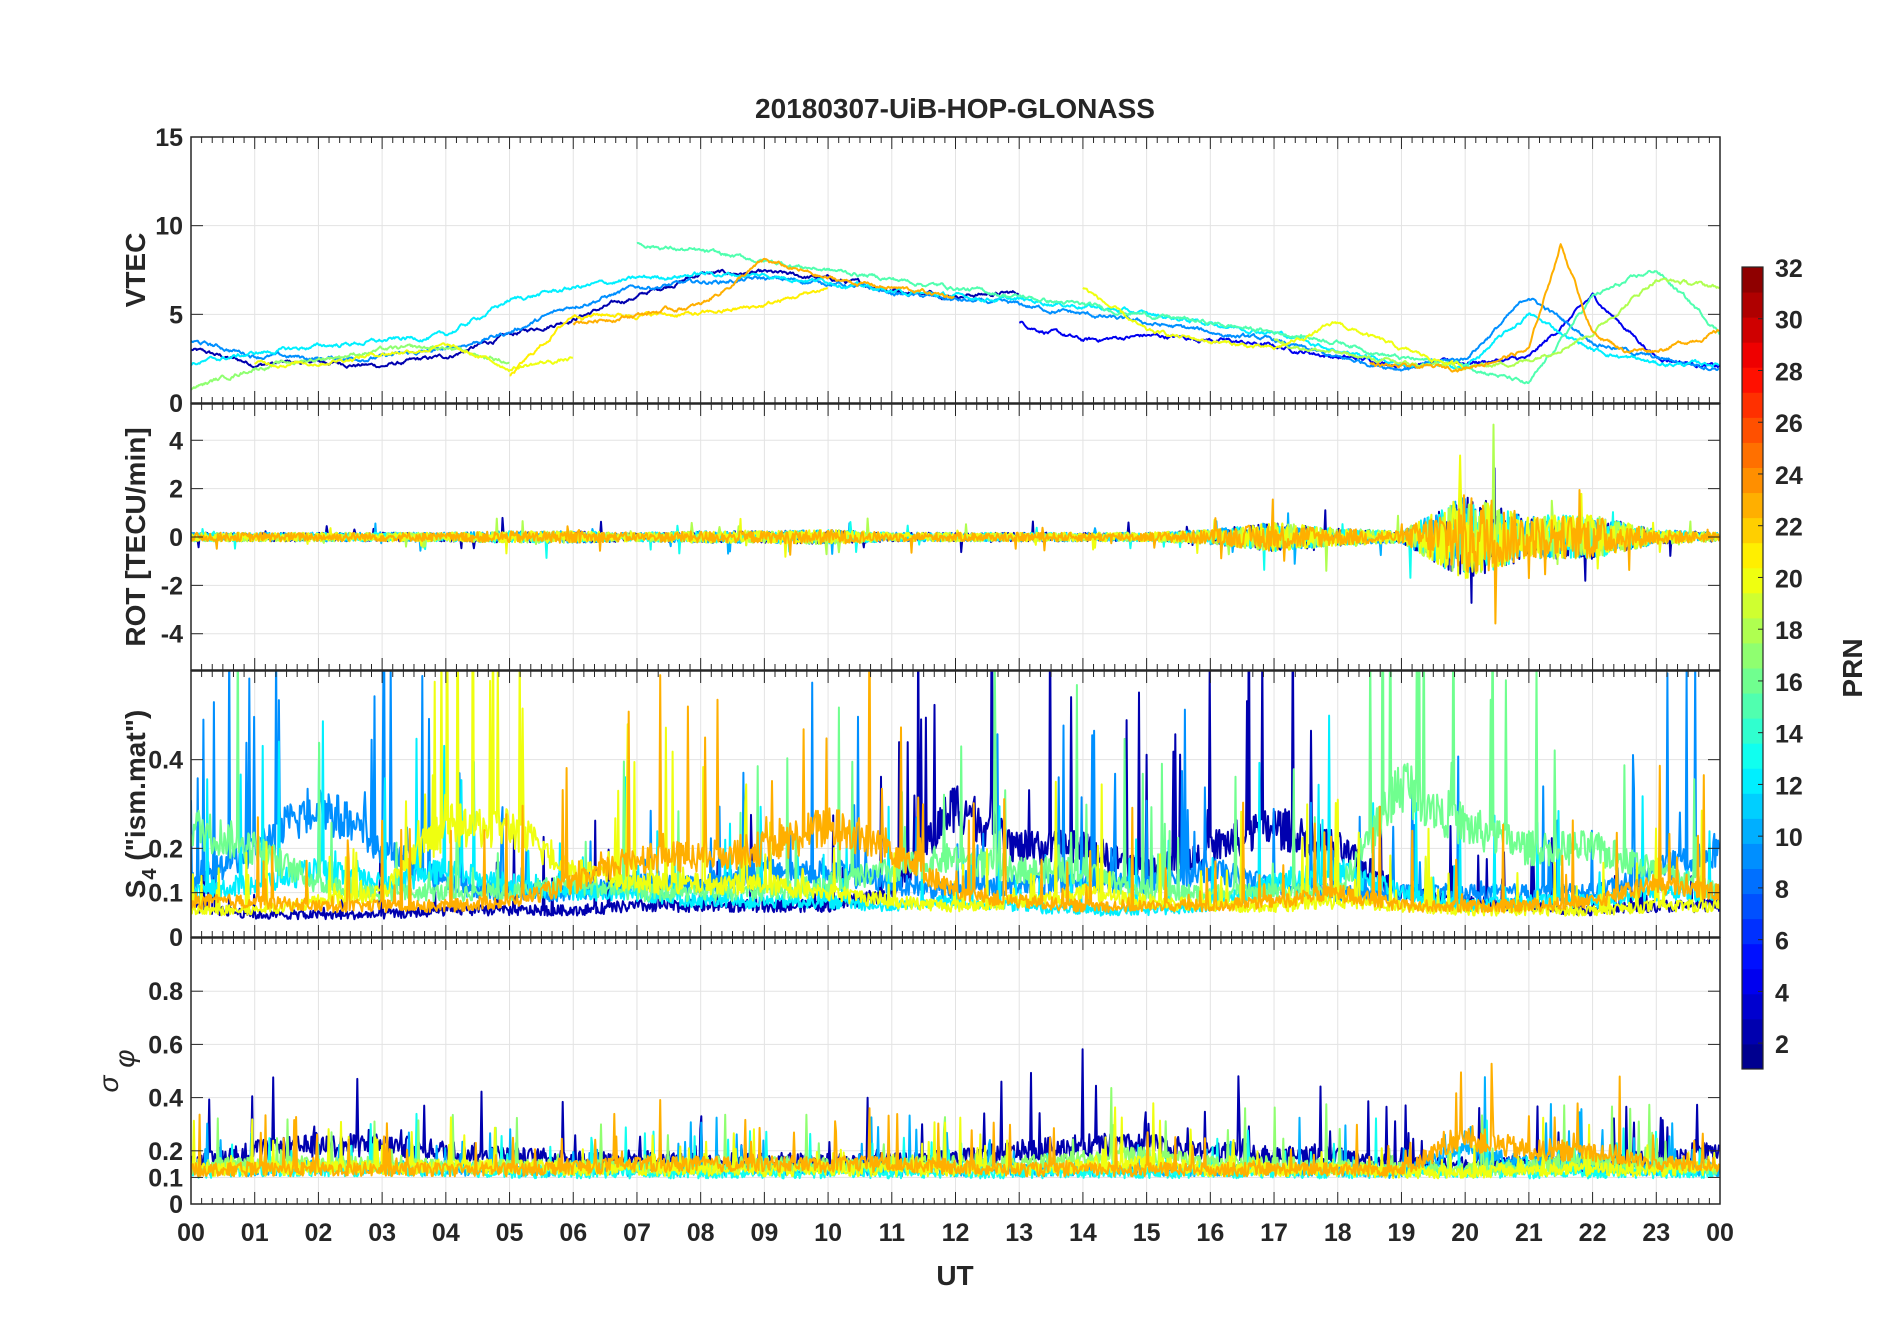 The image size is (1902, 1335). What do you see at coordinates (1789, 683) in the screenshot?
I see `colorbar-tick-label: 16` at bounding box center [1789, 683].